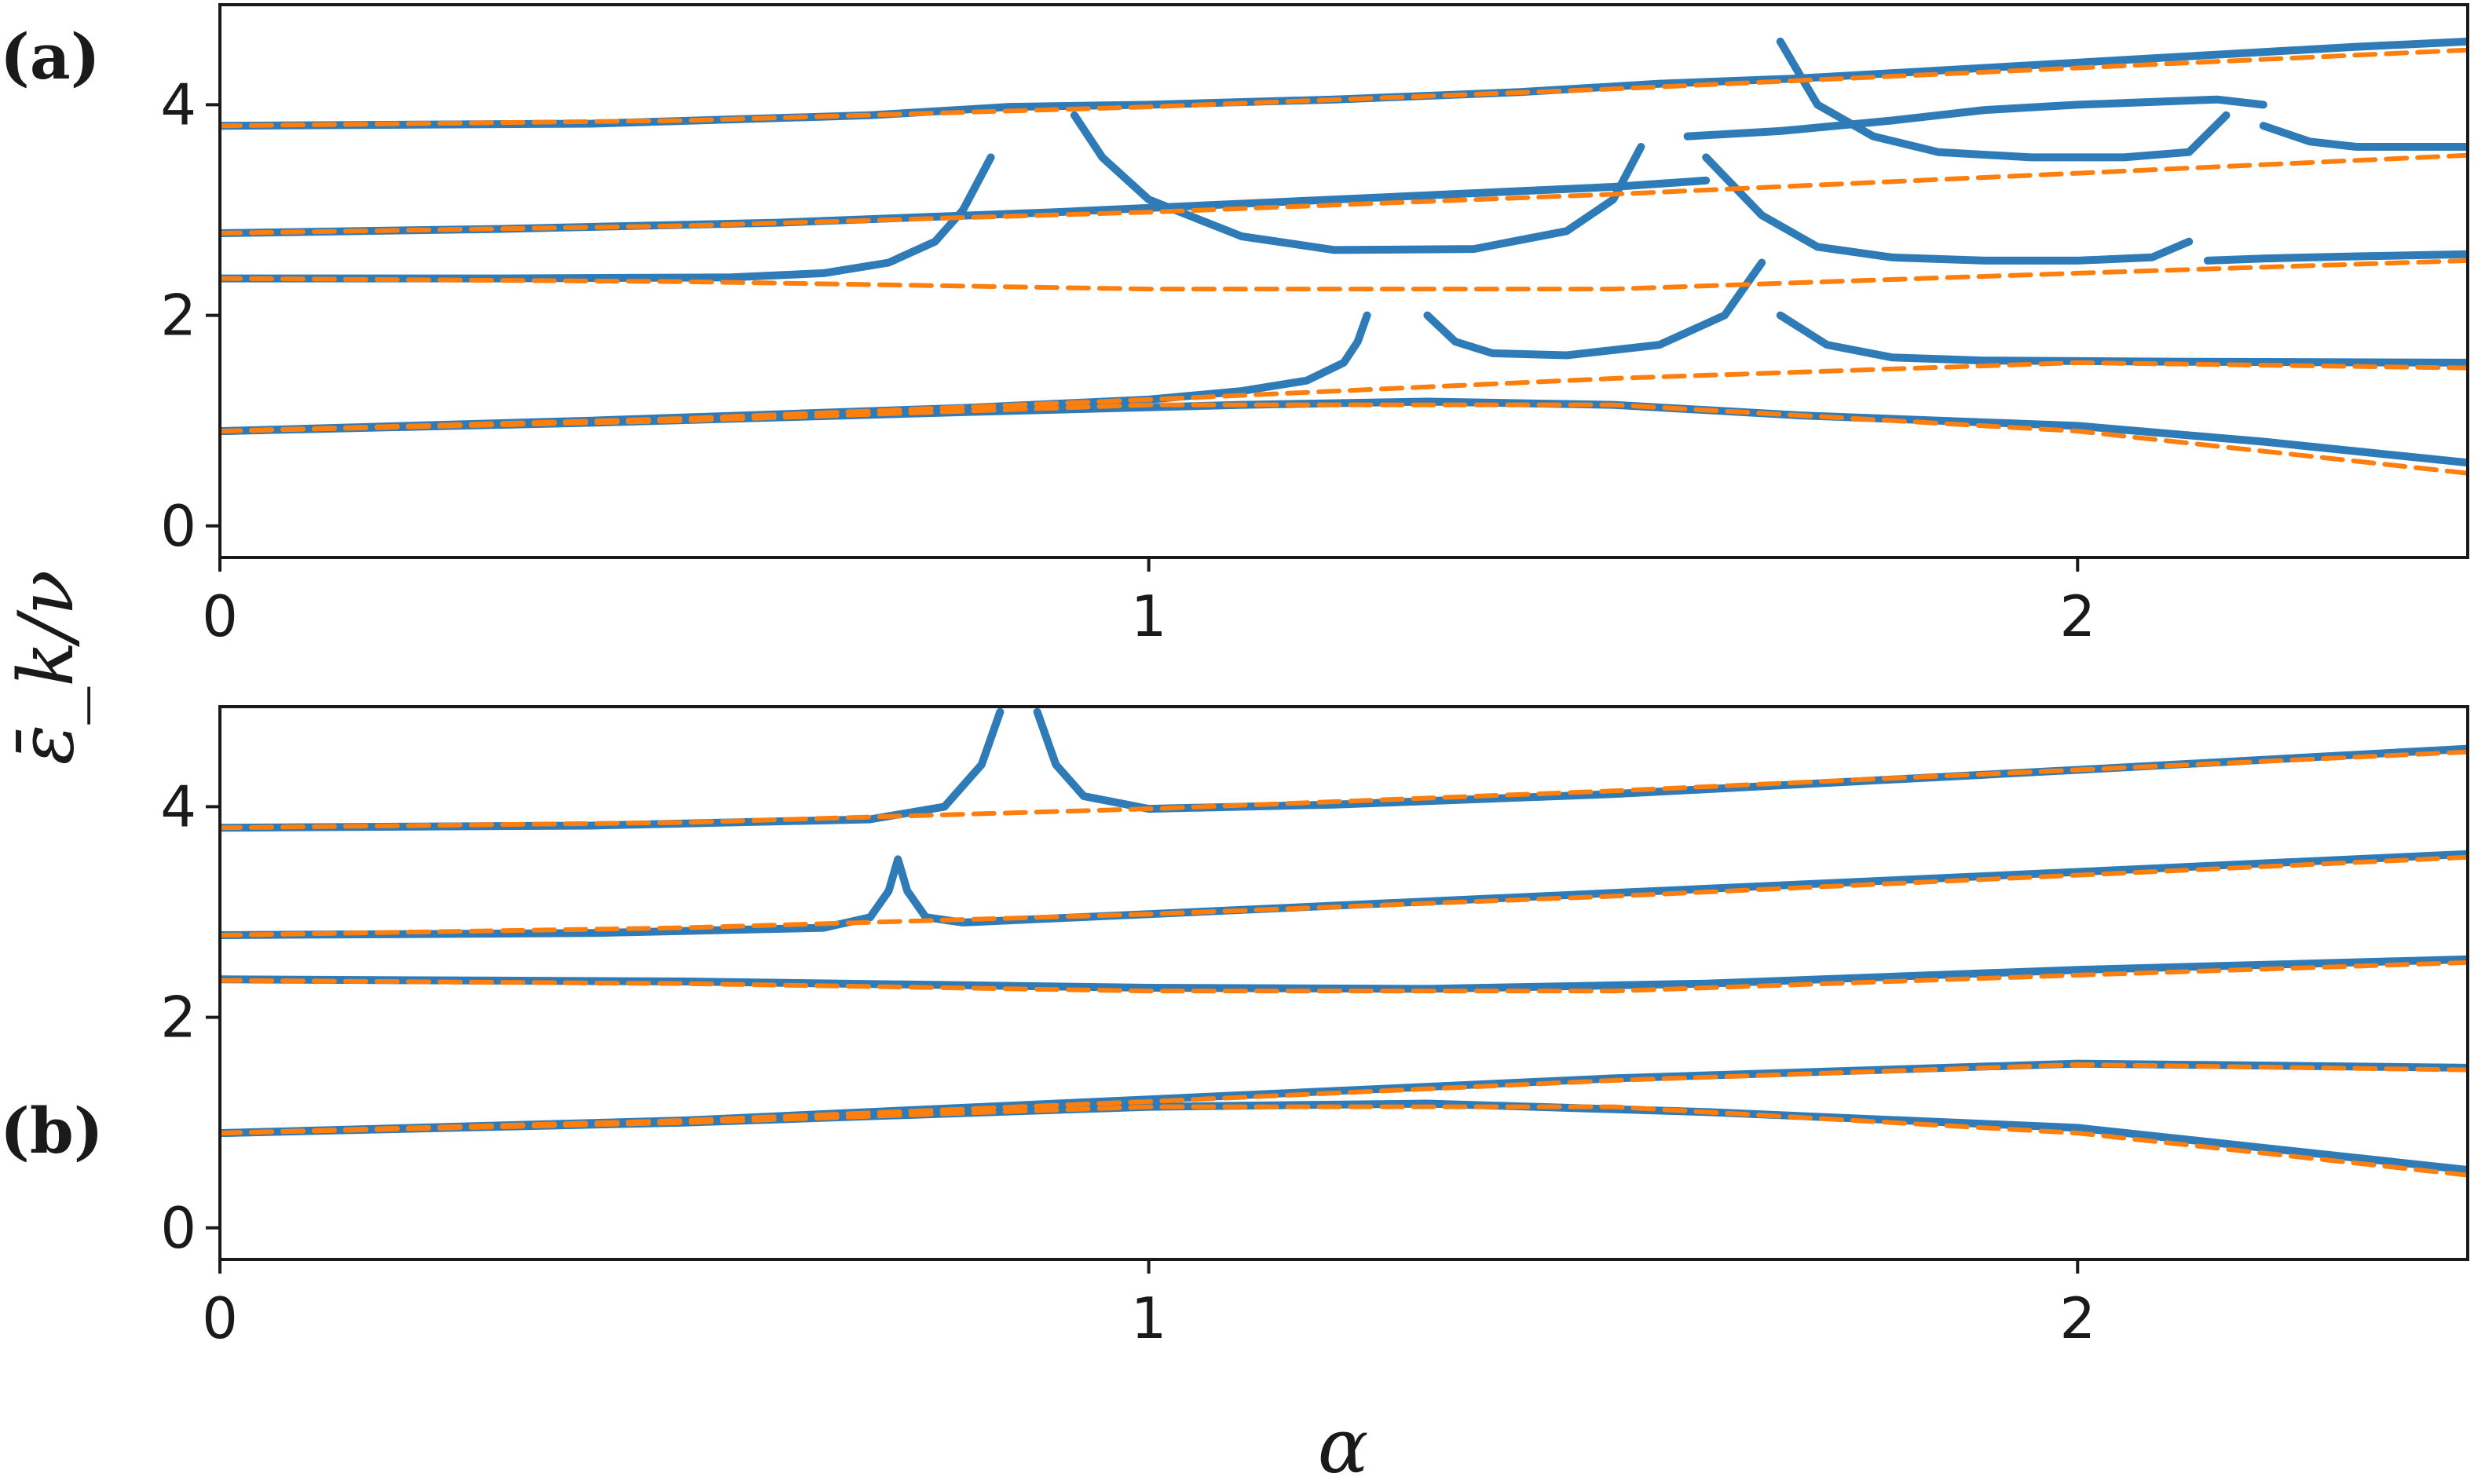 This screenshot has height=1484, width=2474. Describe the element at coordinates (220, 616) in the screenshot. I see `x-tick-label-a: 0` at that location.